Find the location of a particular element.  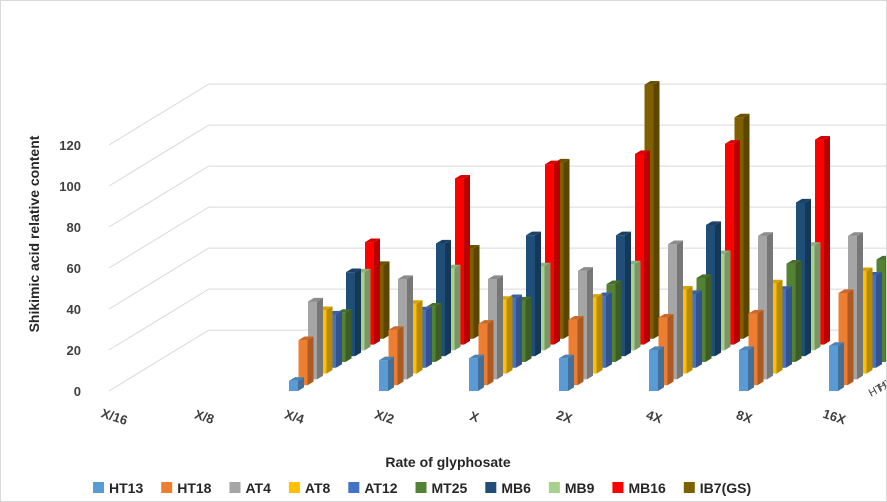

y-tick-label: 20 is located at coordinates (74, 350).